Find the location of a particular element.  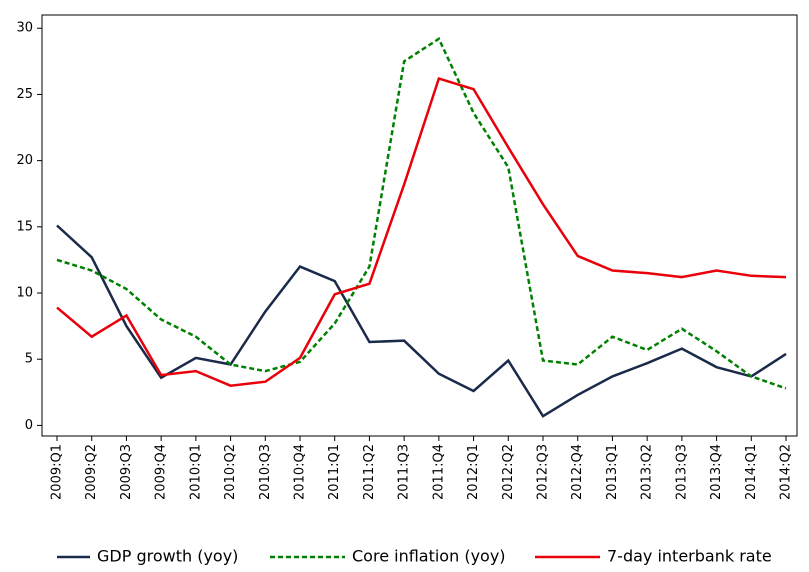

x-tick-label: 2010:Q3 is located at coordinates (265, 472).